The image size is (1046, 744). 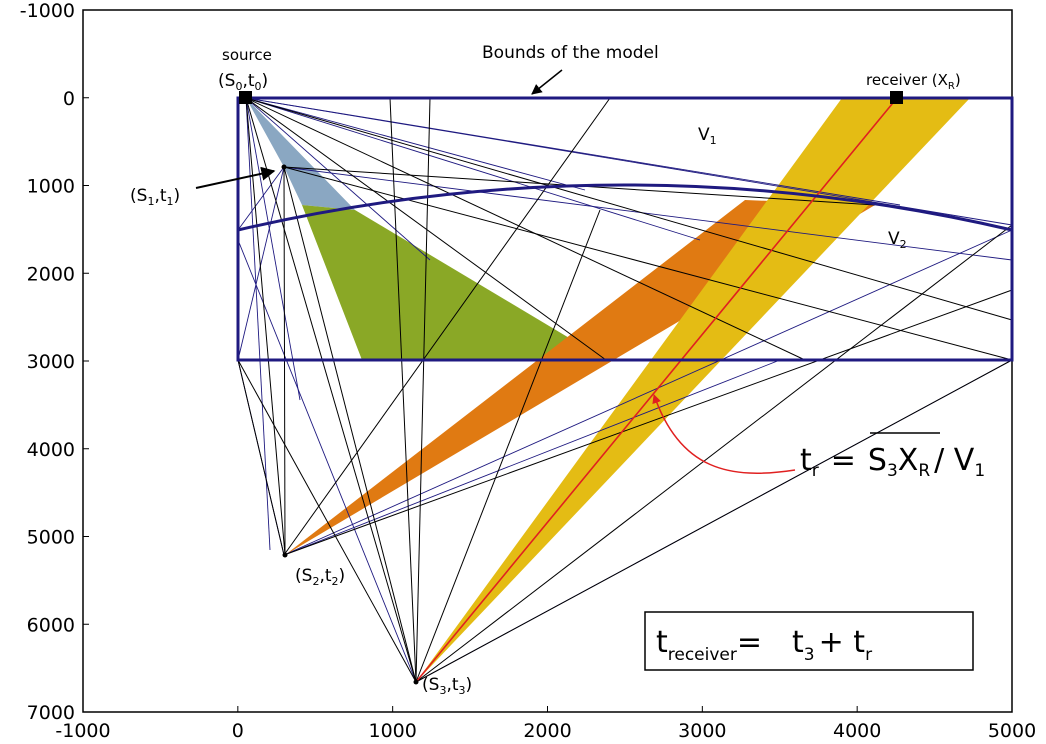 I want to click on y-tick-label: 1000, so click(x=51, y=187).